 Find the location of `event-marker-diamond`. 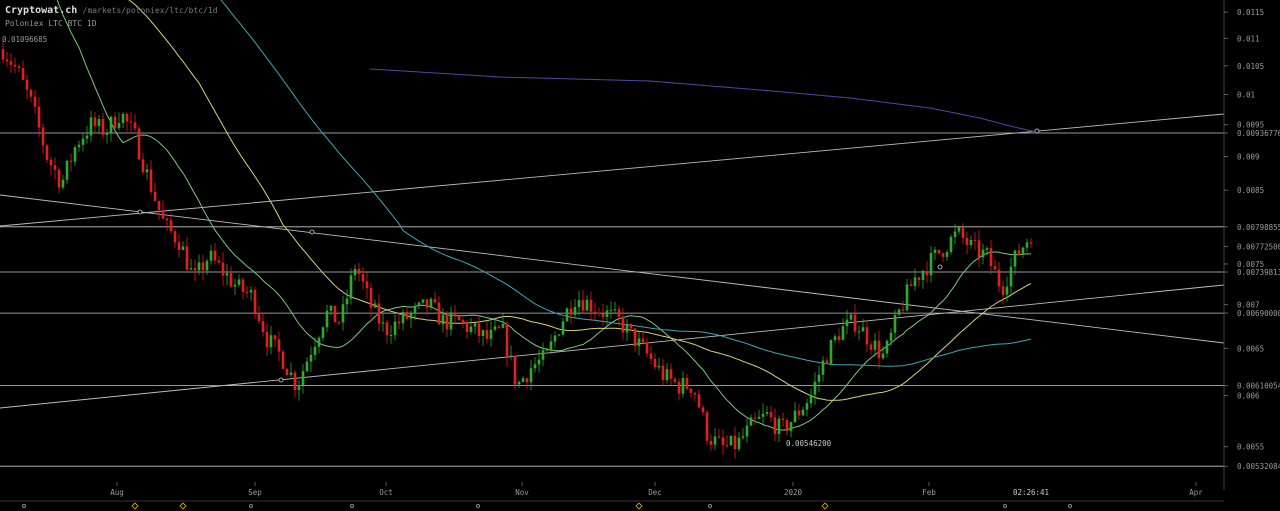

event-marker-diamond is located at coordinates (183, 506).